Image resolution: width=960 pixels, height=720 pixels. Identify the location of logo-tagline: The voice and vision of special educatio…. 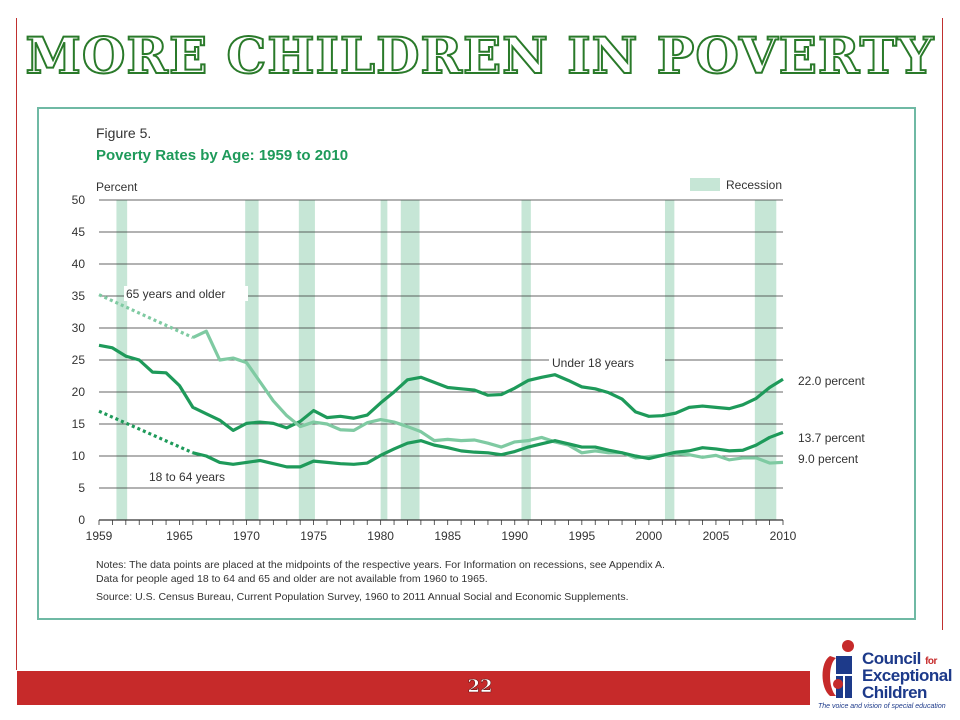
(882, 706).